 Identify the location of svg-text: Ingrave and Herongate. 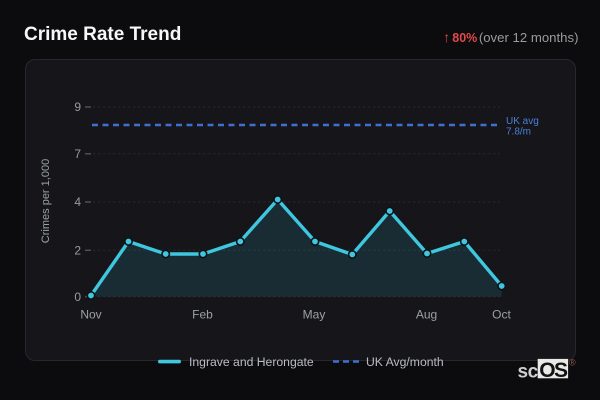
(251, 362).